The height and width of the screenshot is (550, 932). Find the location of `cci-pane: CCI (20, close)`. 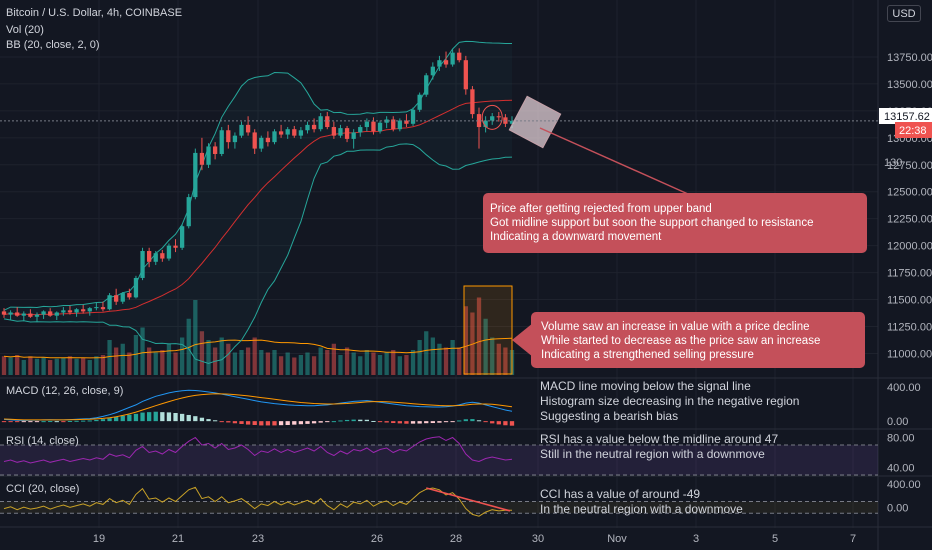

cci-pane: CCI (20, close) is located at coordinates (439, 500).